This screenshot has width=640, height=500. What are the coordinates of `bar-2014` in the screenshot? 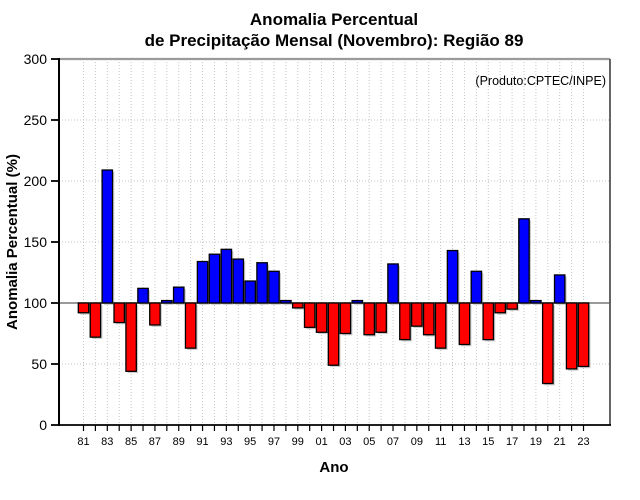 It's located at (476, 287).